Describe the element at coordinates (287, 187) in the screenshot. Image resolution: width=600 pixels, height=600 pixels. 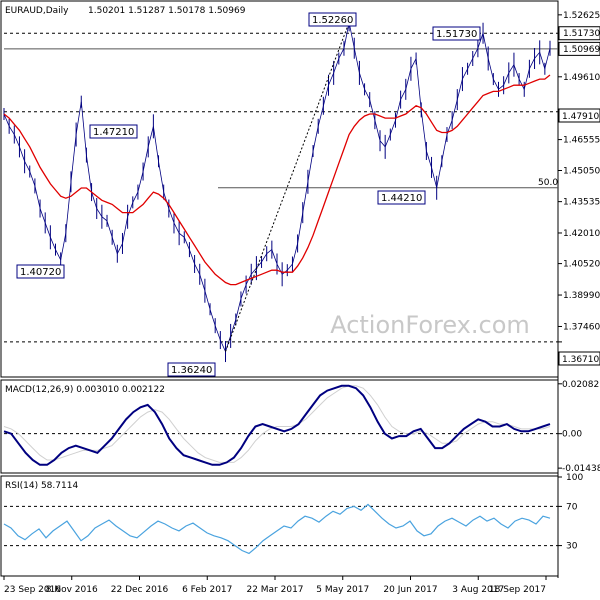
I see `trend-line` at that location.